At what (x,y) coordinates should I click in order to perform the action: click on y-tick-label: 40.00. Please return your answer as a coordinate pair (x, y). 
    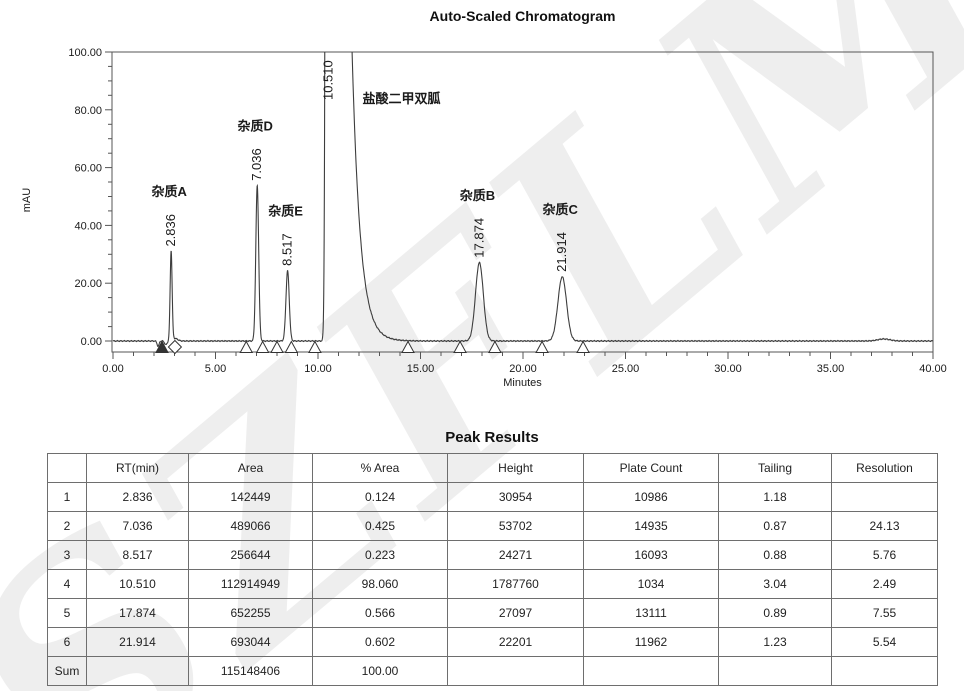
    Looking at the image, I should click on (88, 226).